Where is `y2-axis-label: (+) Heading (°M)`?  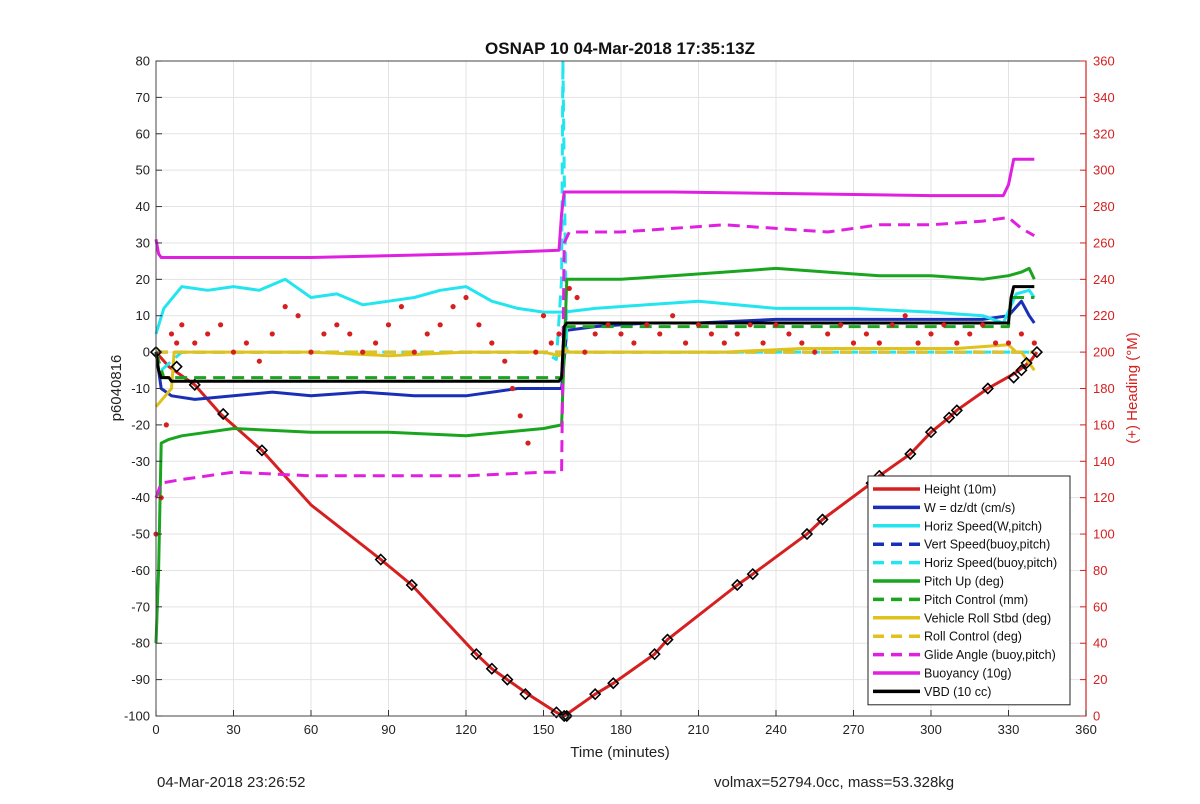
y2-axis-label: (+) Heading (°M) is located at coordinates (1132, 387).